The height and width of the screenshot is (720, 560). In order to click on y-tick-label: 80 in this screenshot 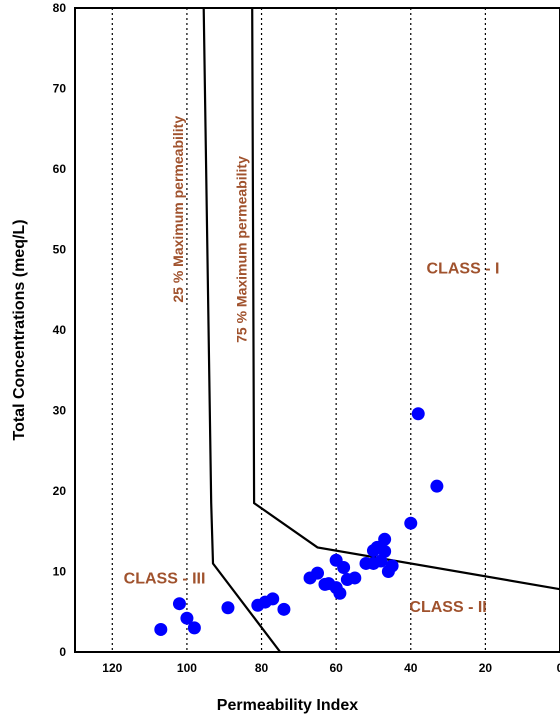, I will do `click(60, 8)`.